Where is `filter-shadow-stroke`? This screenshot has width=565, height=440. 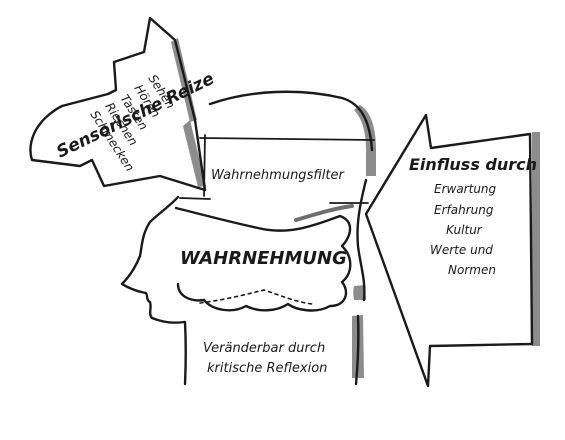
filter-shadow-stroke is located at coordinates (324, 213).